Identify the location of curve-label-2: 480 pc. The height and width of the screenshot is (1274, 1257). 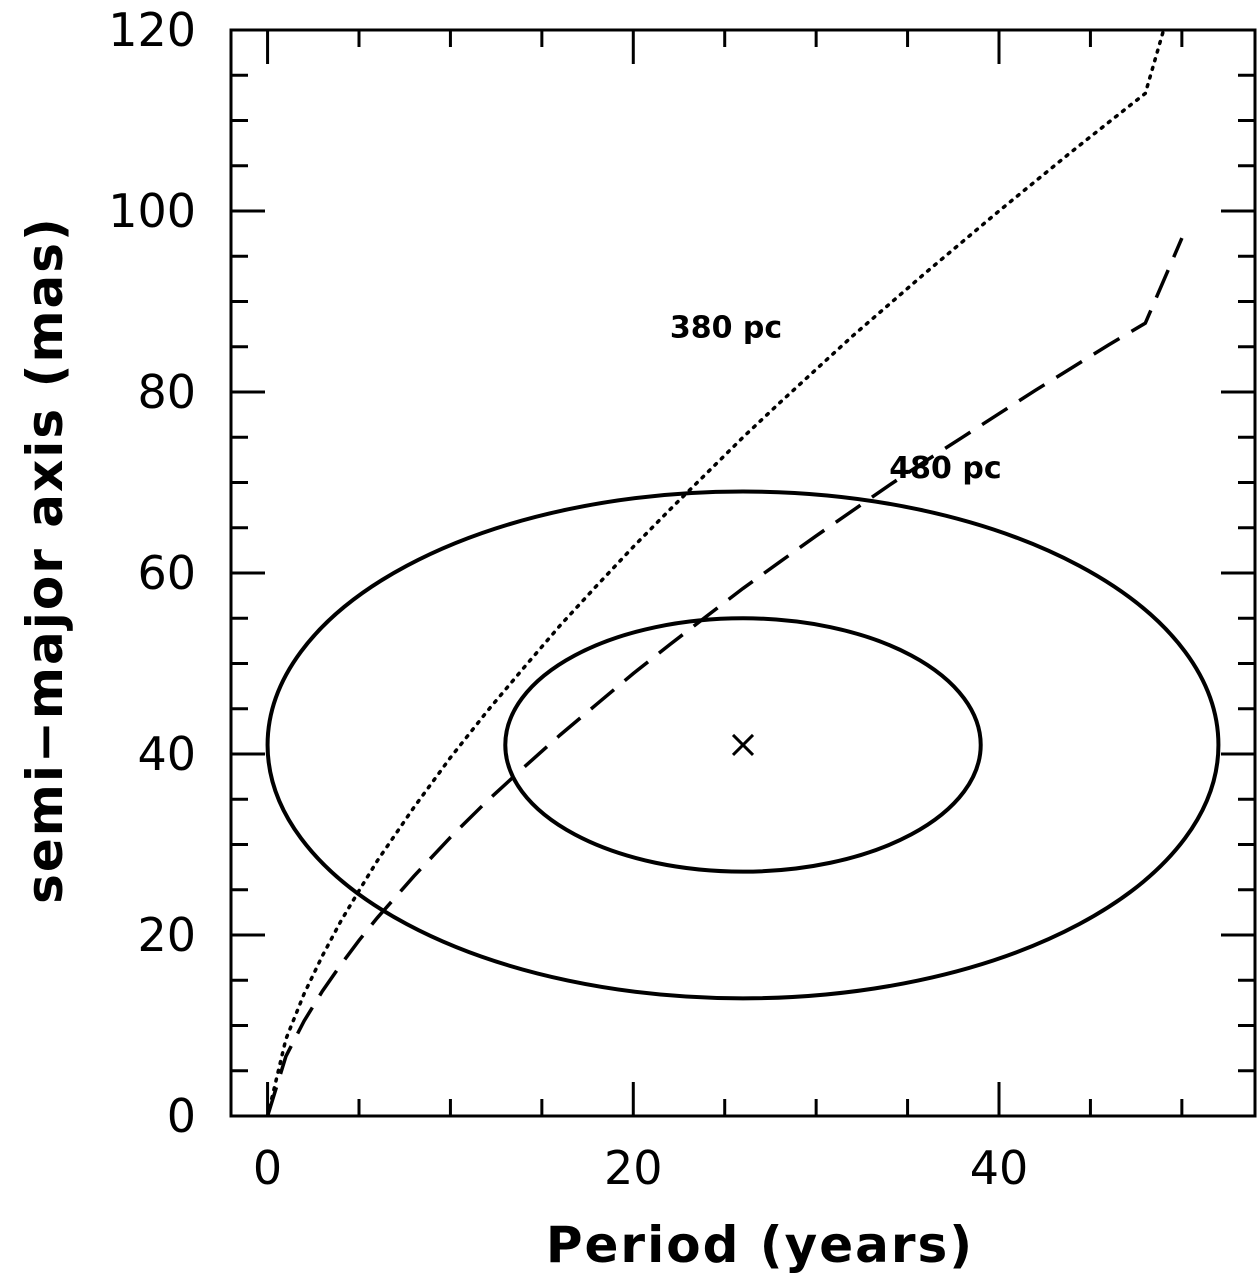
(945, 468).